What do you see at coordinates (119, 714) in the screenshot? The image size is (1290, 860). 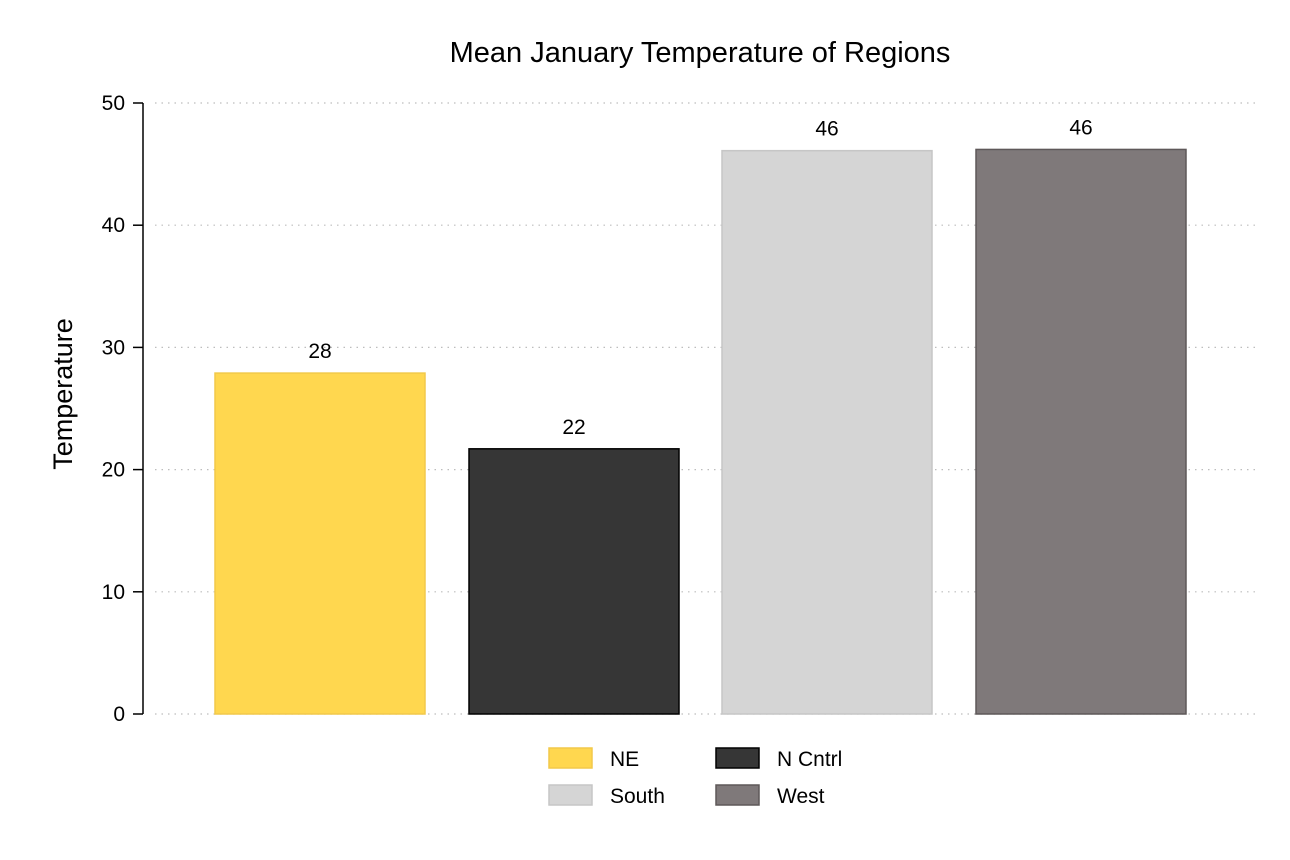 I see `y-tick-label: 0` at bounding box center [119, 714].